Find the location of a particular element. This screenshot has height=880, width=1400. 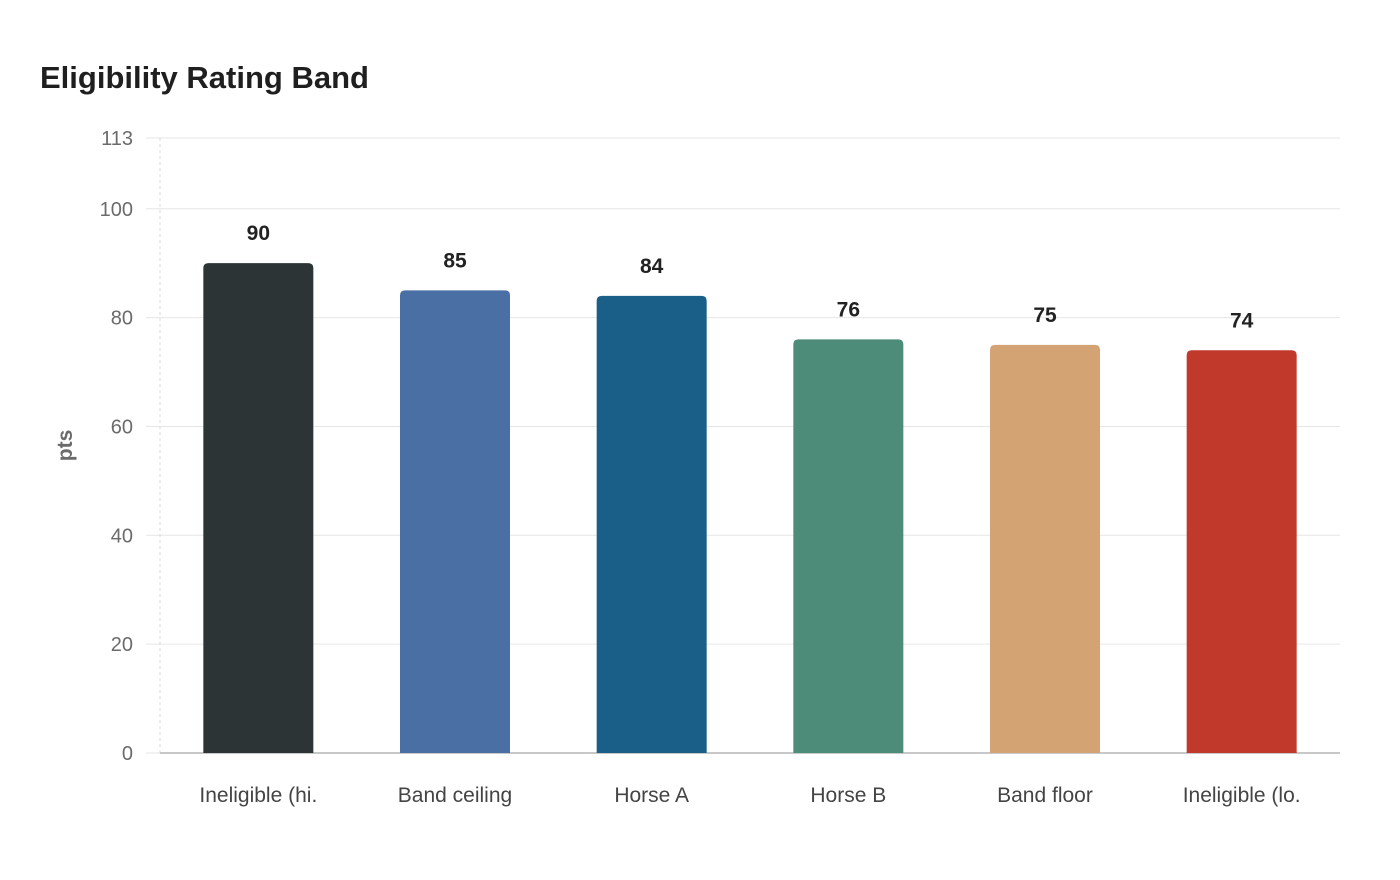

y-tick-label: 80 is located at coordinates (122, 319).